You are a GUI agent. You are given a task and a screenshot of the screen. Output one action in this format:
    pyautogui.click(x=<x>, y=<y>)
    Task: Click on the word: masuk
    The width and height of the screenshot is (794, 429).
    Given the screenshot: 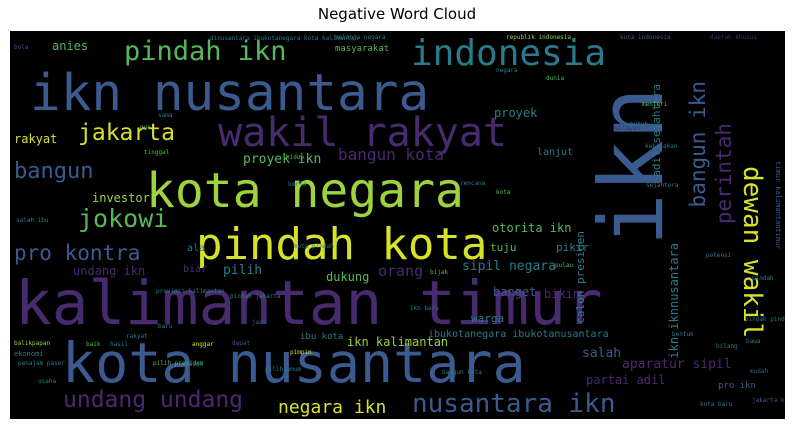 What is the action you would take?
    pyautogui.click(x=194, y=364)
    